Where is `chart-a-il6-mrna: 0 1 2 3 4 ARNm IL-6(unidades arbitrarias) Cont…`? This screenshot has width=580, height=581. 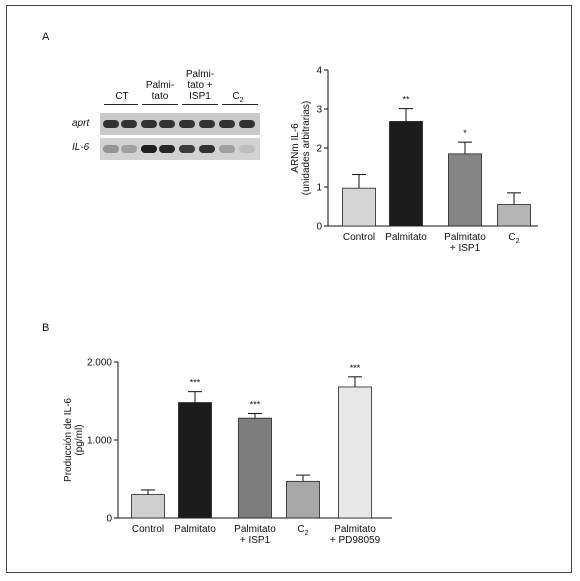
chart-a-il6-mrna: 0 1 2 3 4 ARNm IL-6(unidades arbitrarias) Cont… is located at coordinates (414, 160).